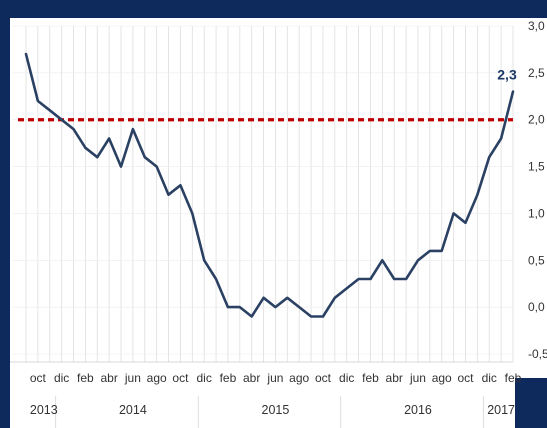  What do you see at coordinates (537, 190) in the screenshot?
I see `y-axis-ticks: -0,5 0,0 0,5 1,0 1,5 2,0 2,5 3,0` at bounding box center [537, 190].